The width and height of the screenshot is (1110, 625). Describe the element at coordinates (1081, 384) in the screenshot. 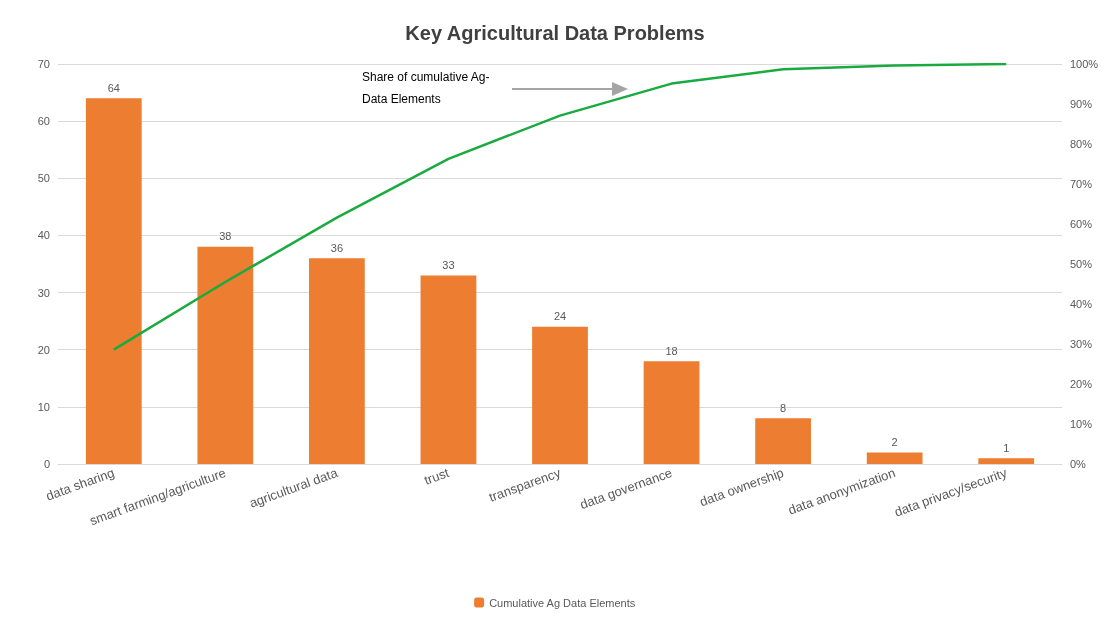

I see `y2-tick-label: 20%` at that location.